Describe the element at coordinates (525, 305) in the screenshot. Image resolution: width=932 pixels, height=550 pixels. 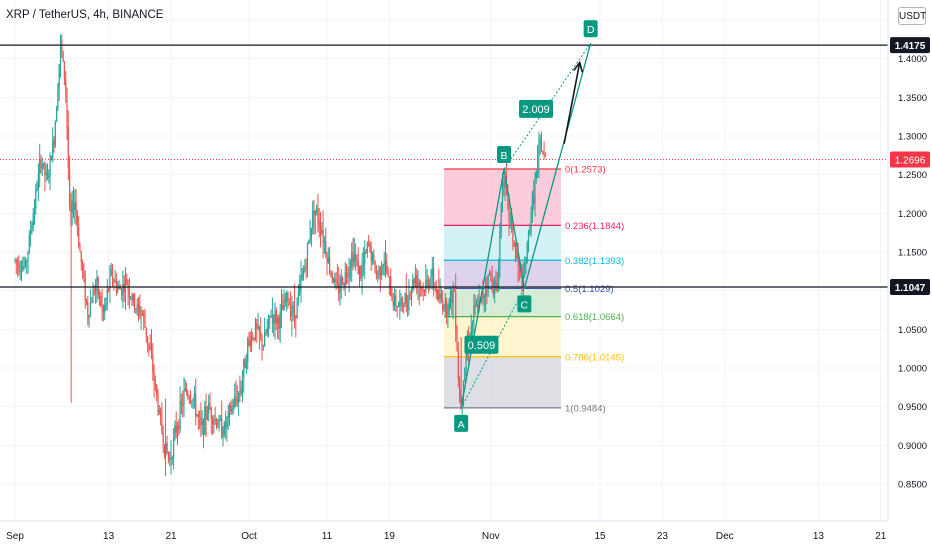
I see `pattern-point-label: C` at that location.